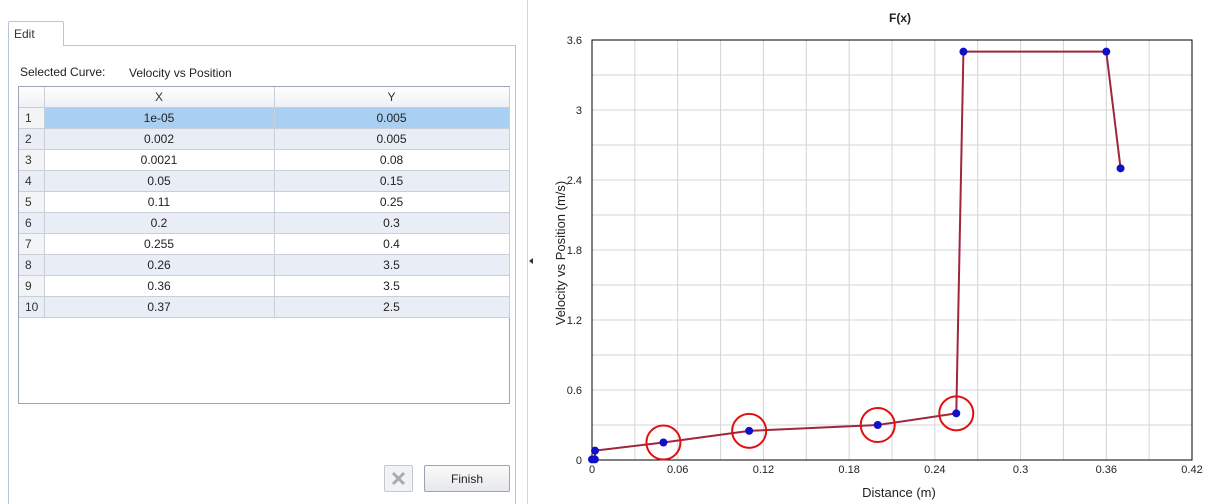 The height and width of the screenshot is (504, 1212). I want to click on collapse-arrow-icon, so click(531, 261).